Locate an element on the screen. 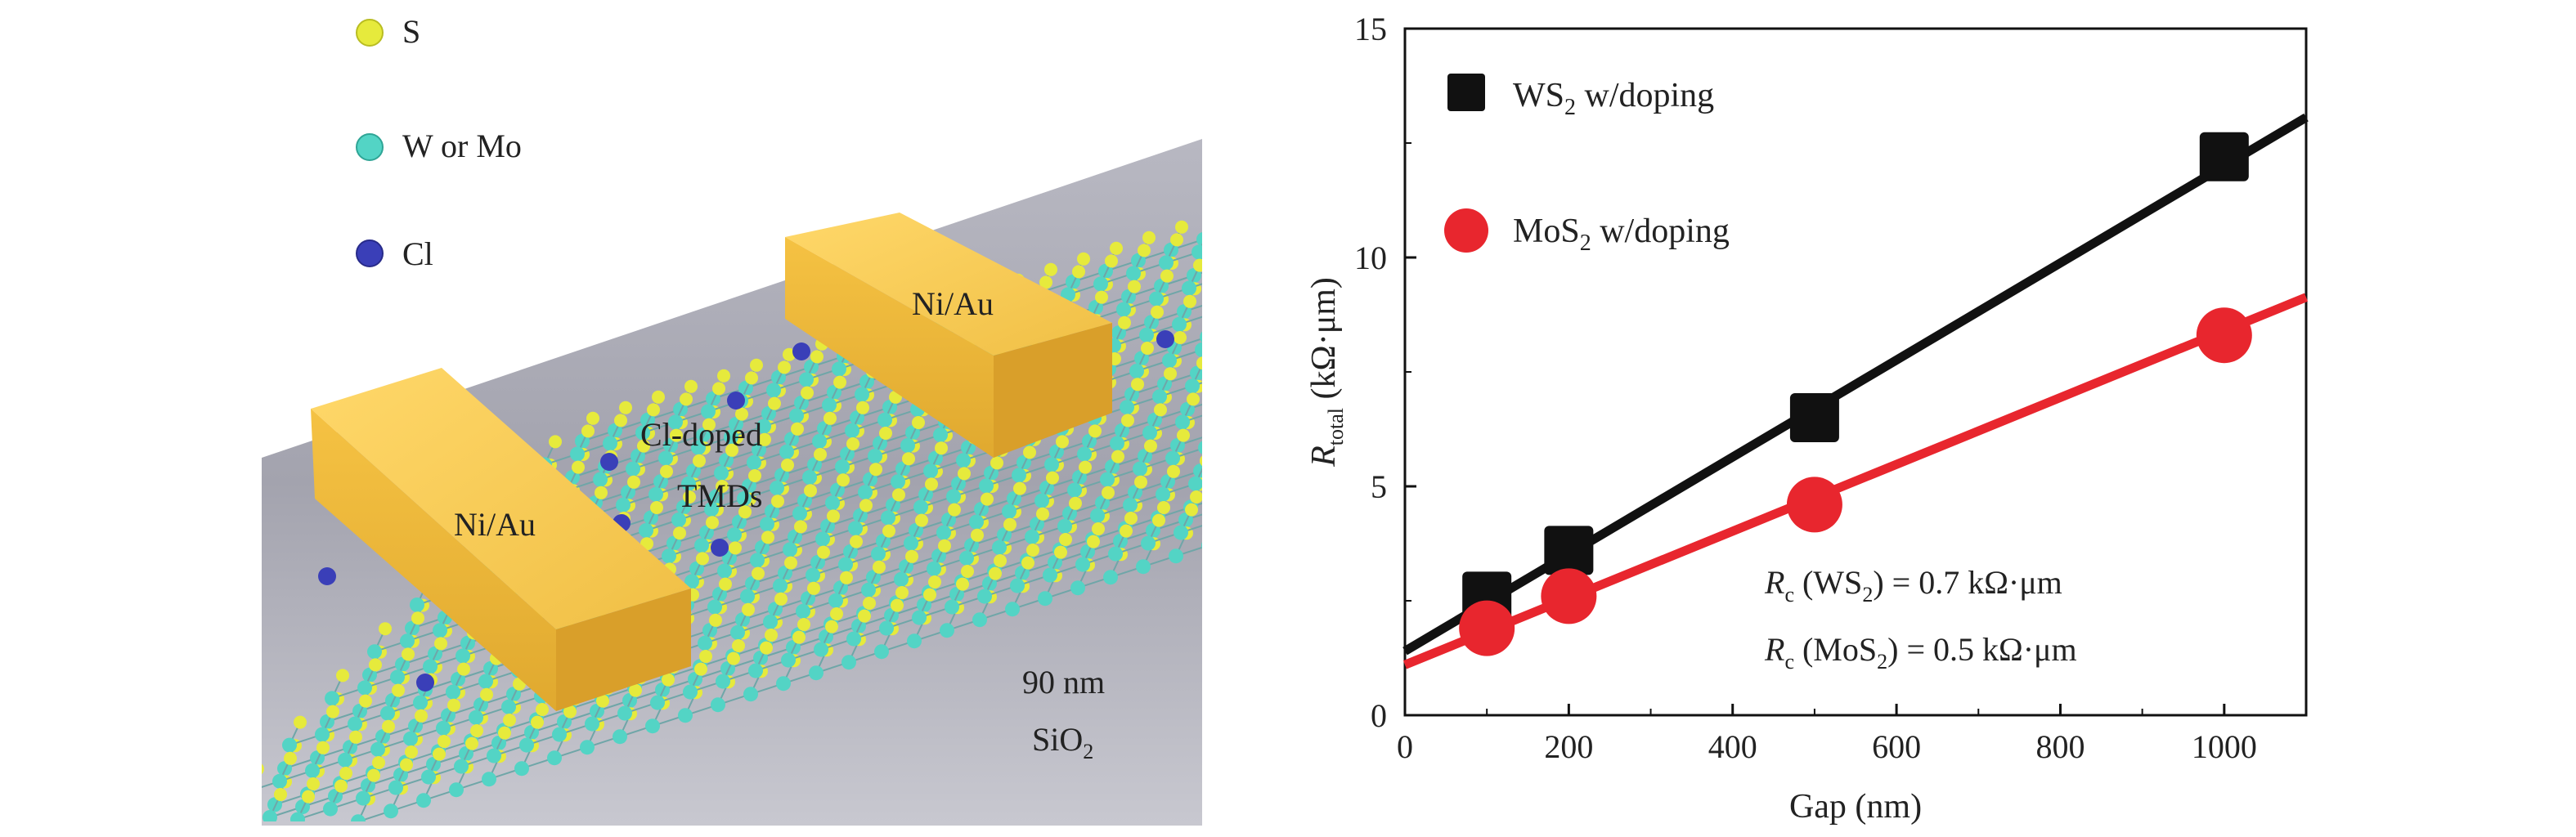 This screenshot has height=837, width=2576. x-axis-title: Gap (nm) is located at coordinates (1855, 807).